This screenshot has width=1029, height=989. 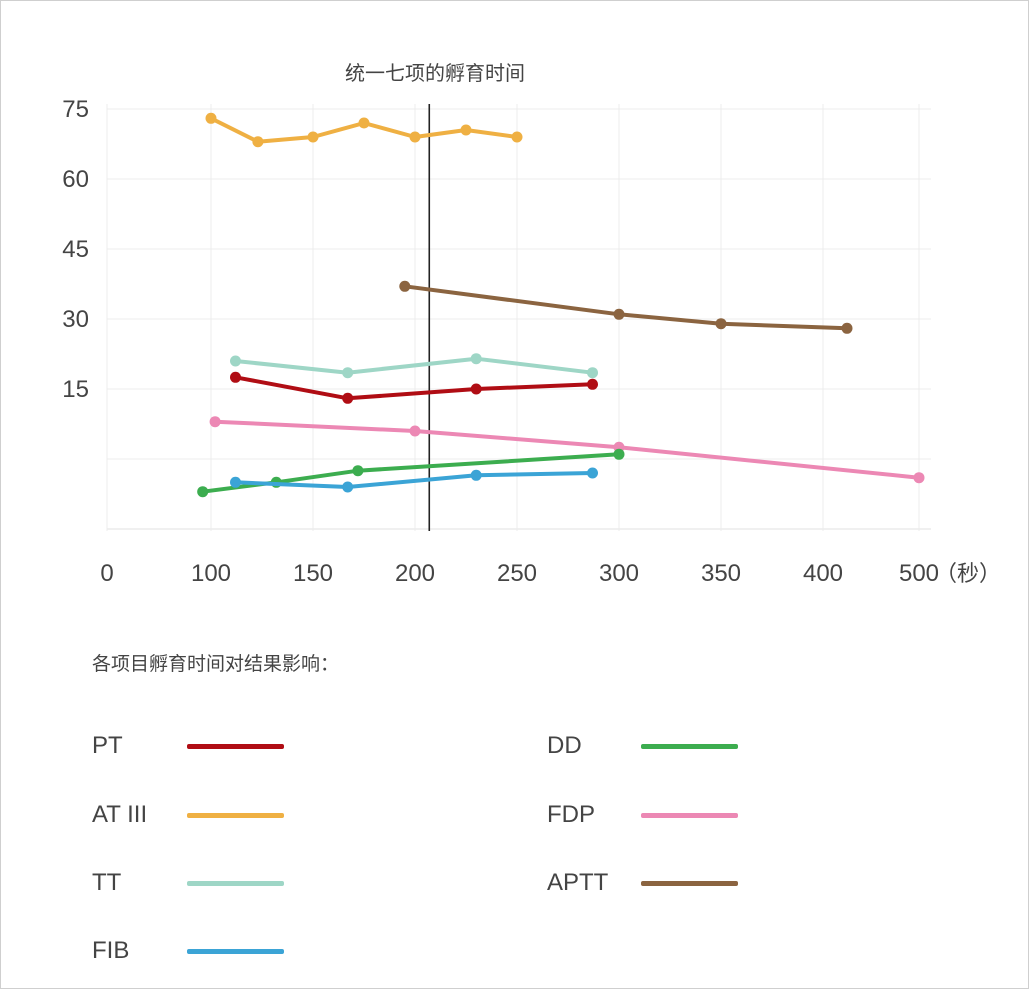 I want to click on series-line-fib, so click(x=414, y=480).